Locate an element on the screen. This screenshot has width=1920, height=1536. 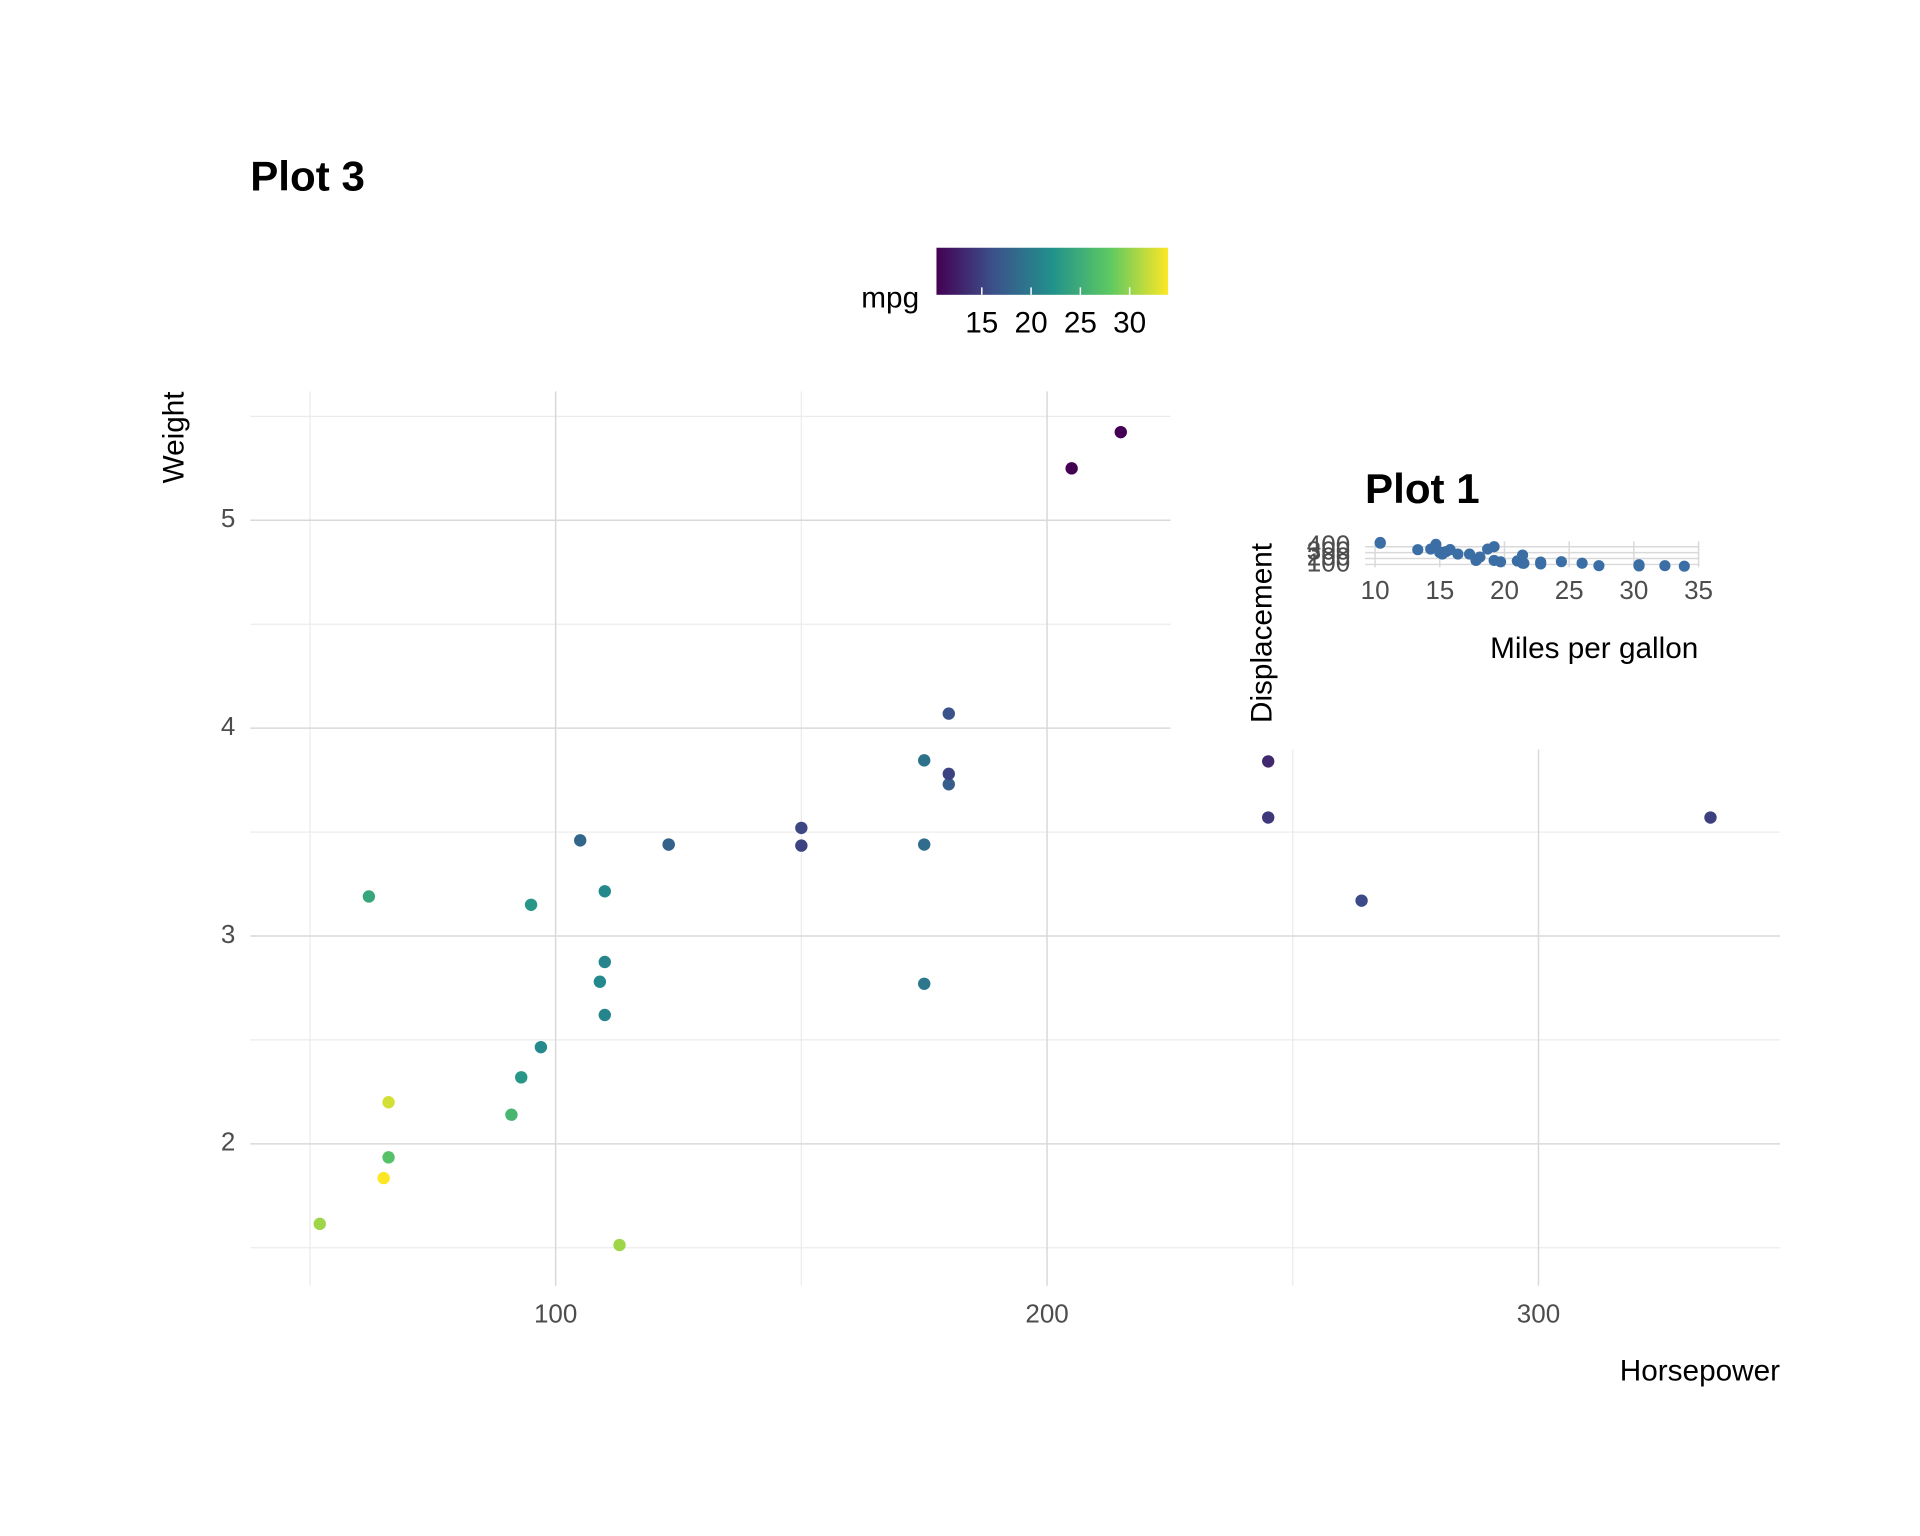
y-axis-title: Weight is located at coordinates (174, 437).